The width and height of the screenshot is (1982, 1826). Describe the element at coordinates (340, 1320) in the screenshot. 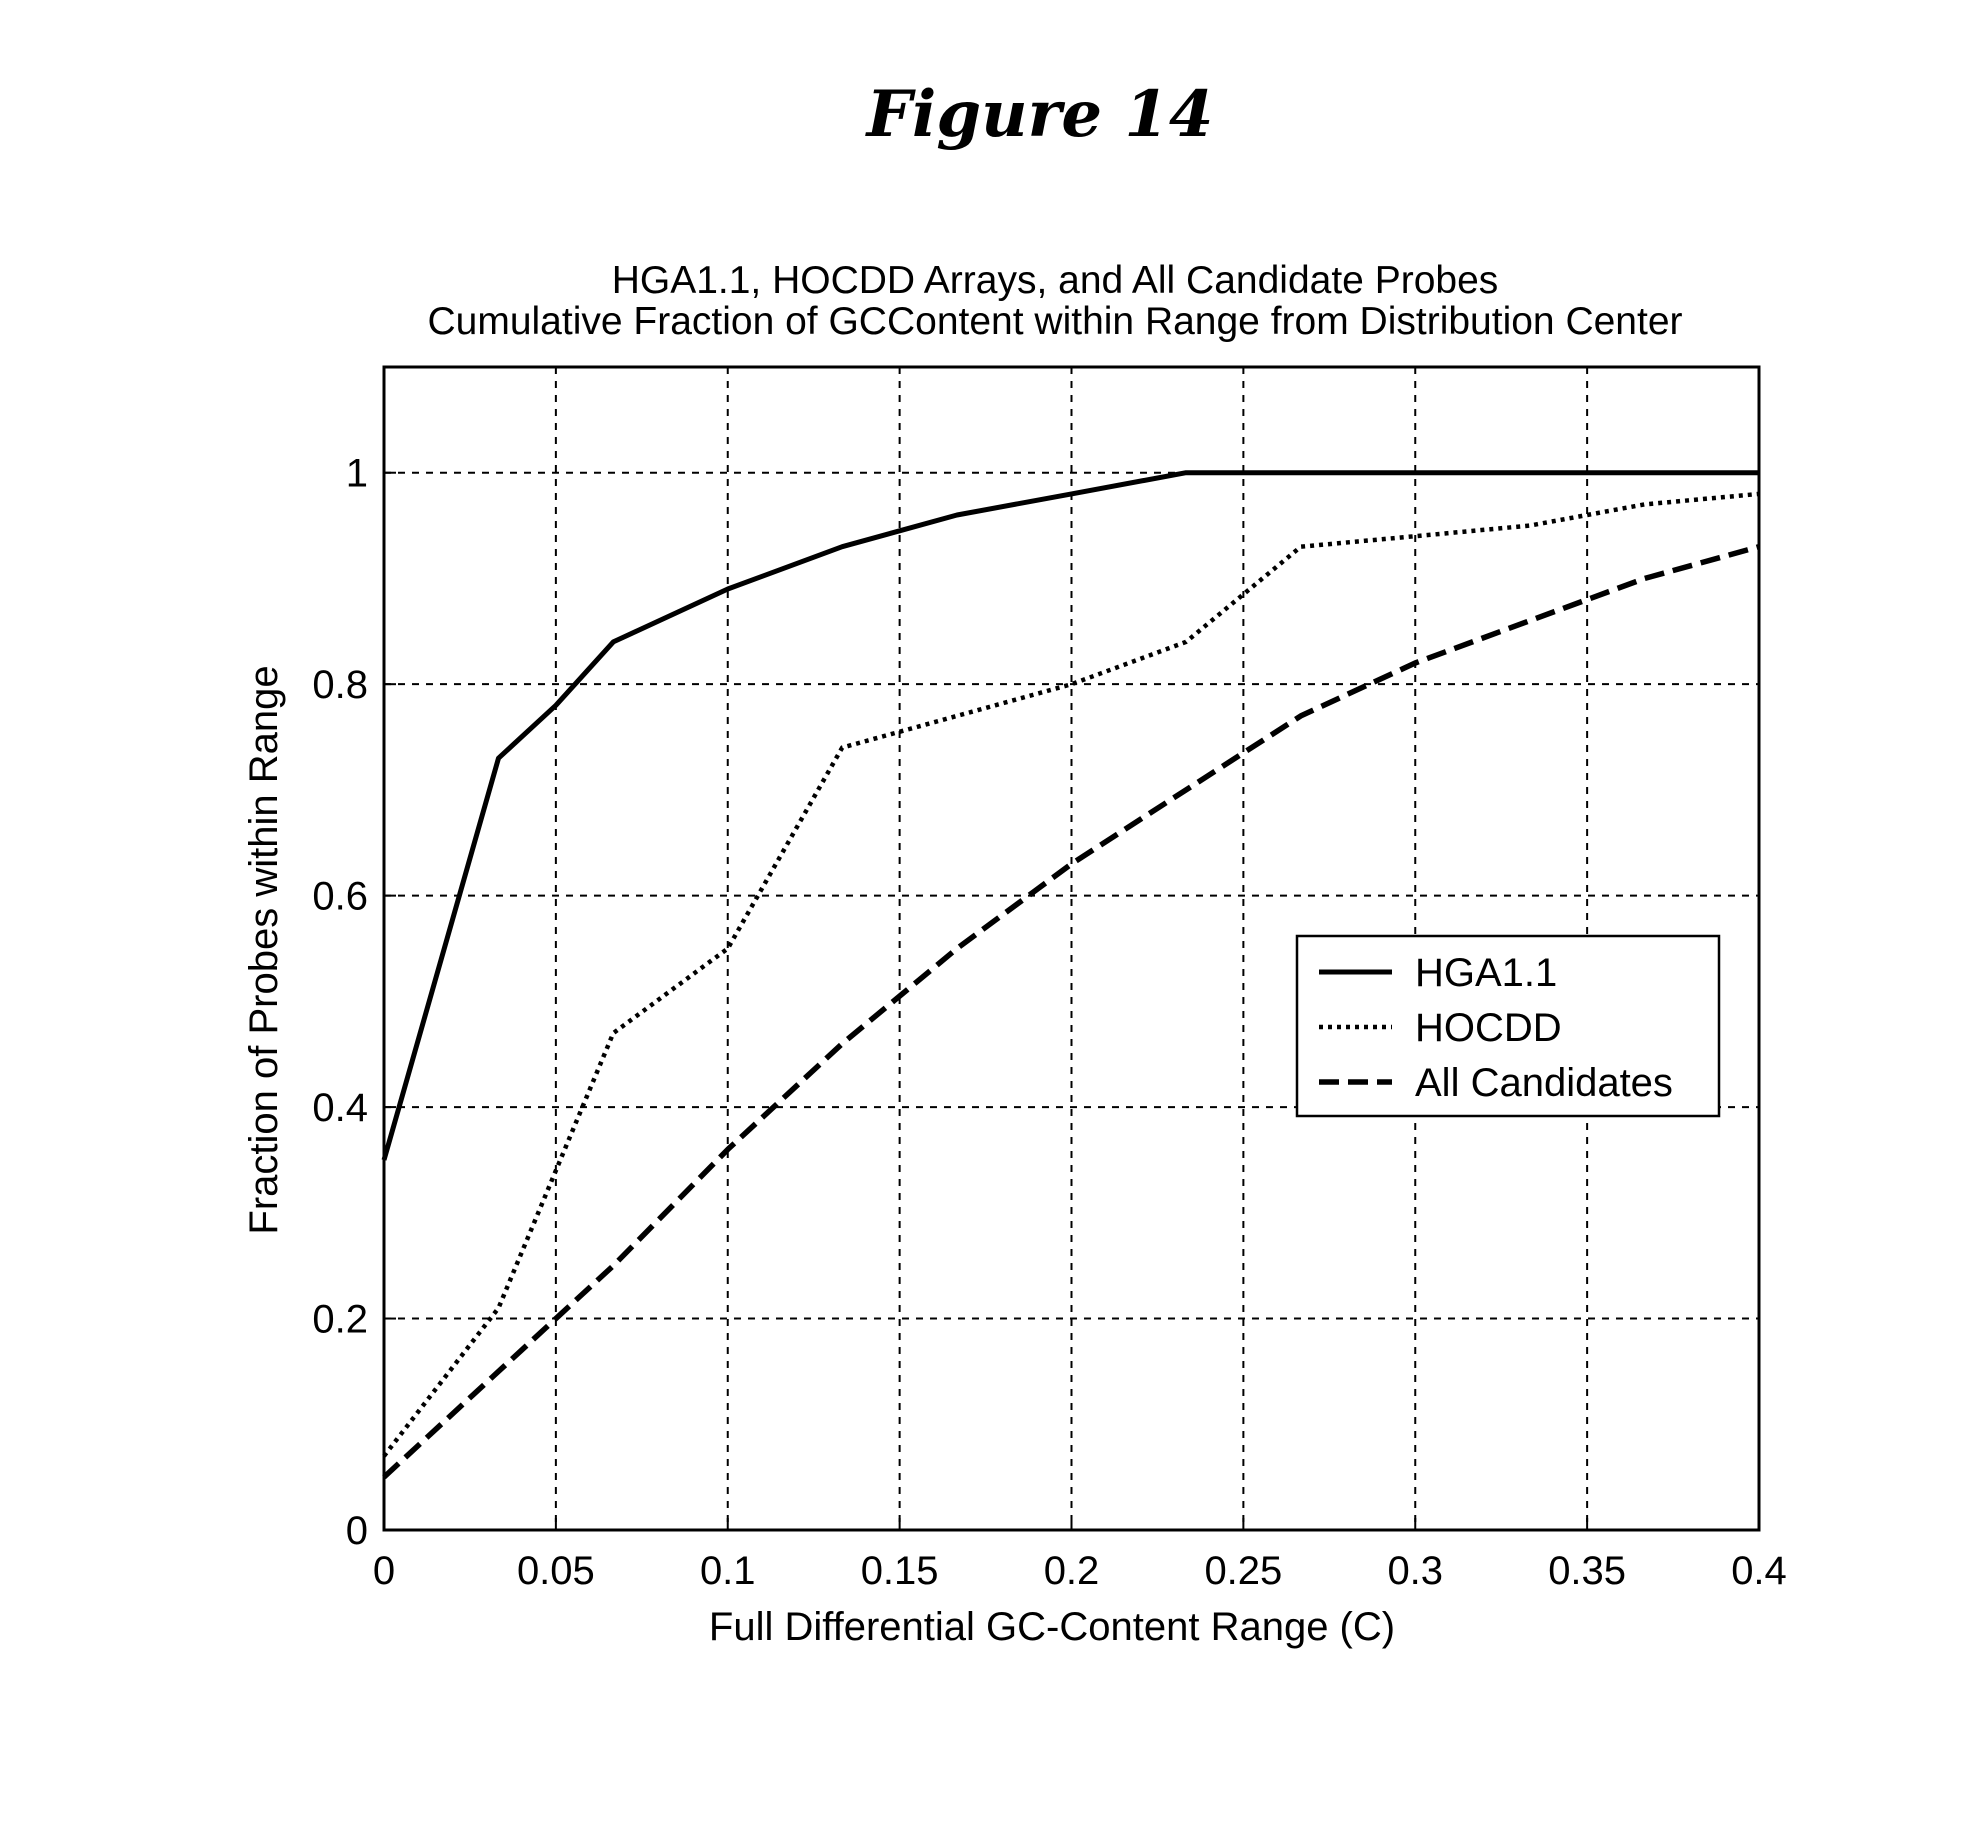

I see `y-tick-label: 0.2` at that location.